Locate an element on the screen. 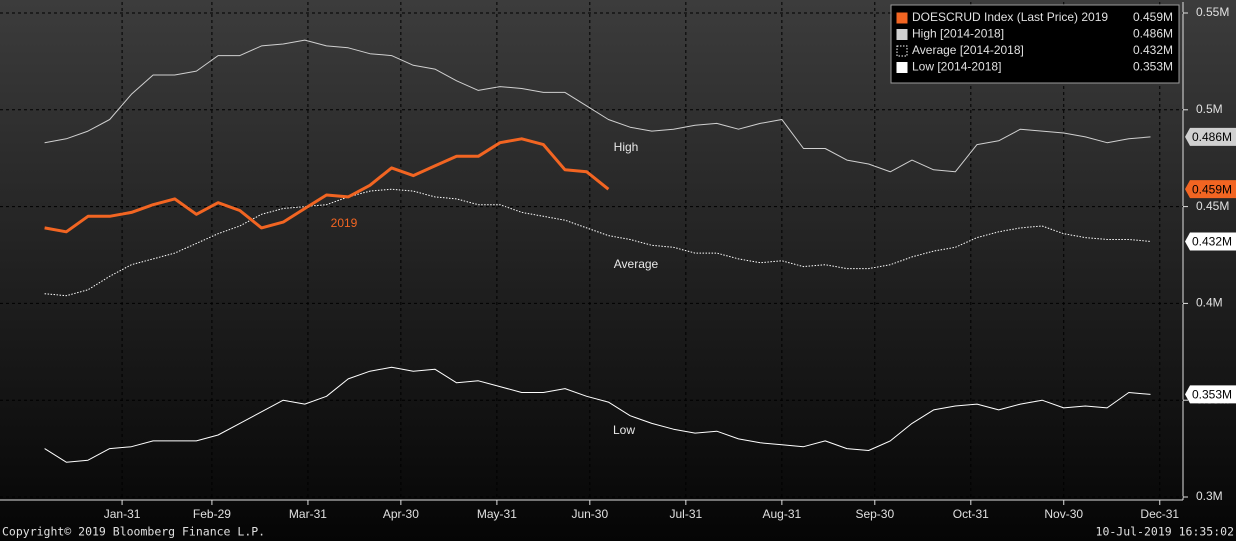  legend-value: 0.353M is located at coordinates (1153, 67).